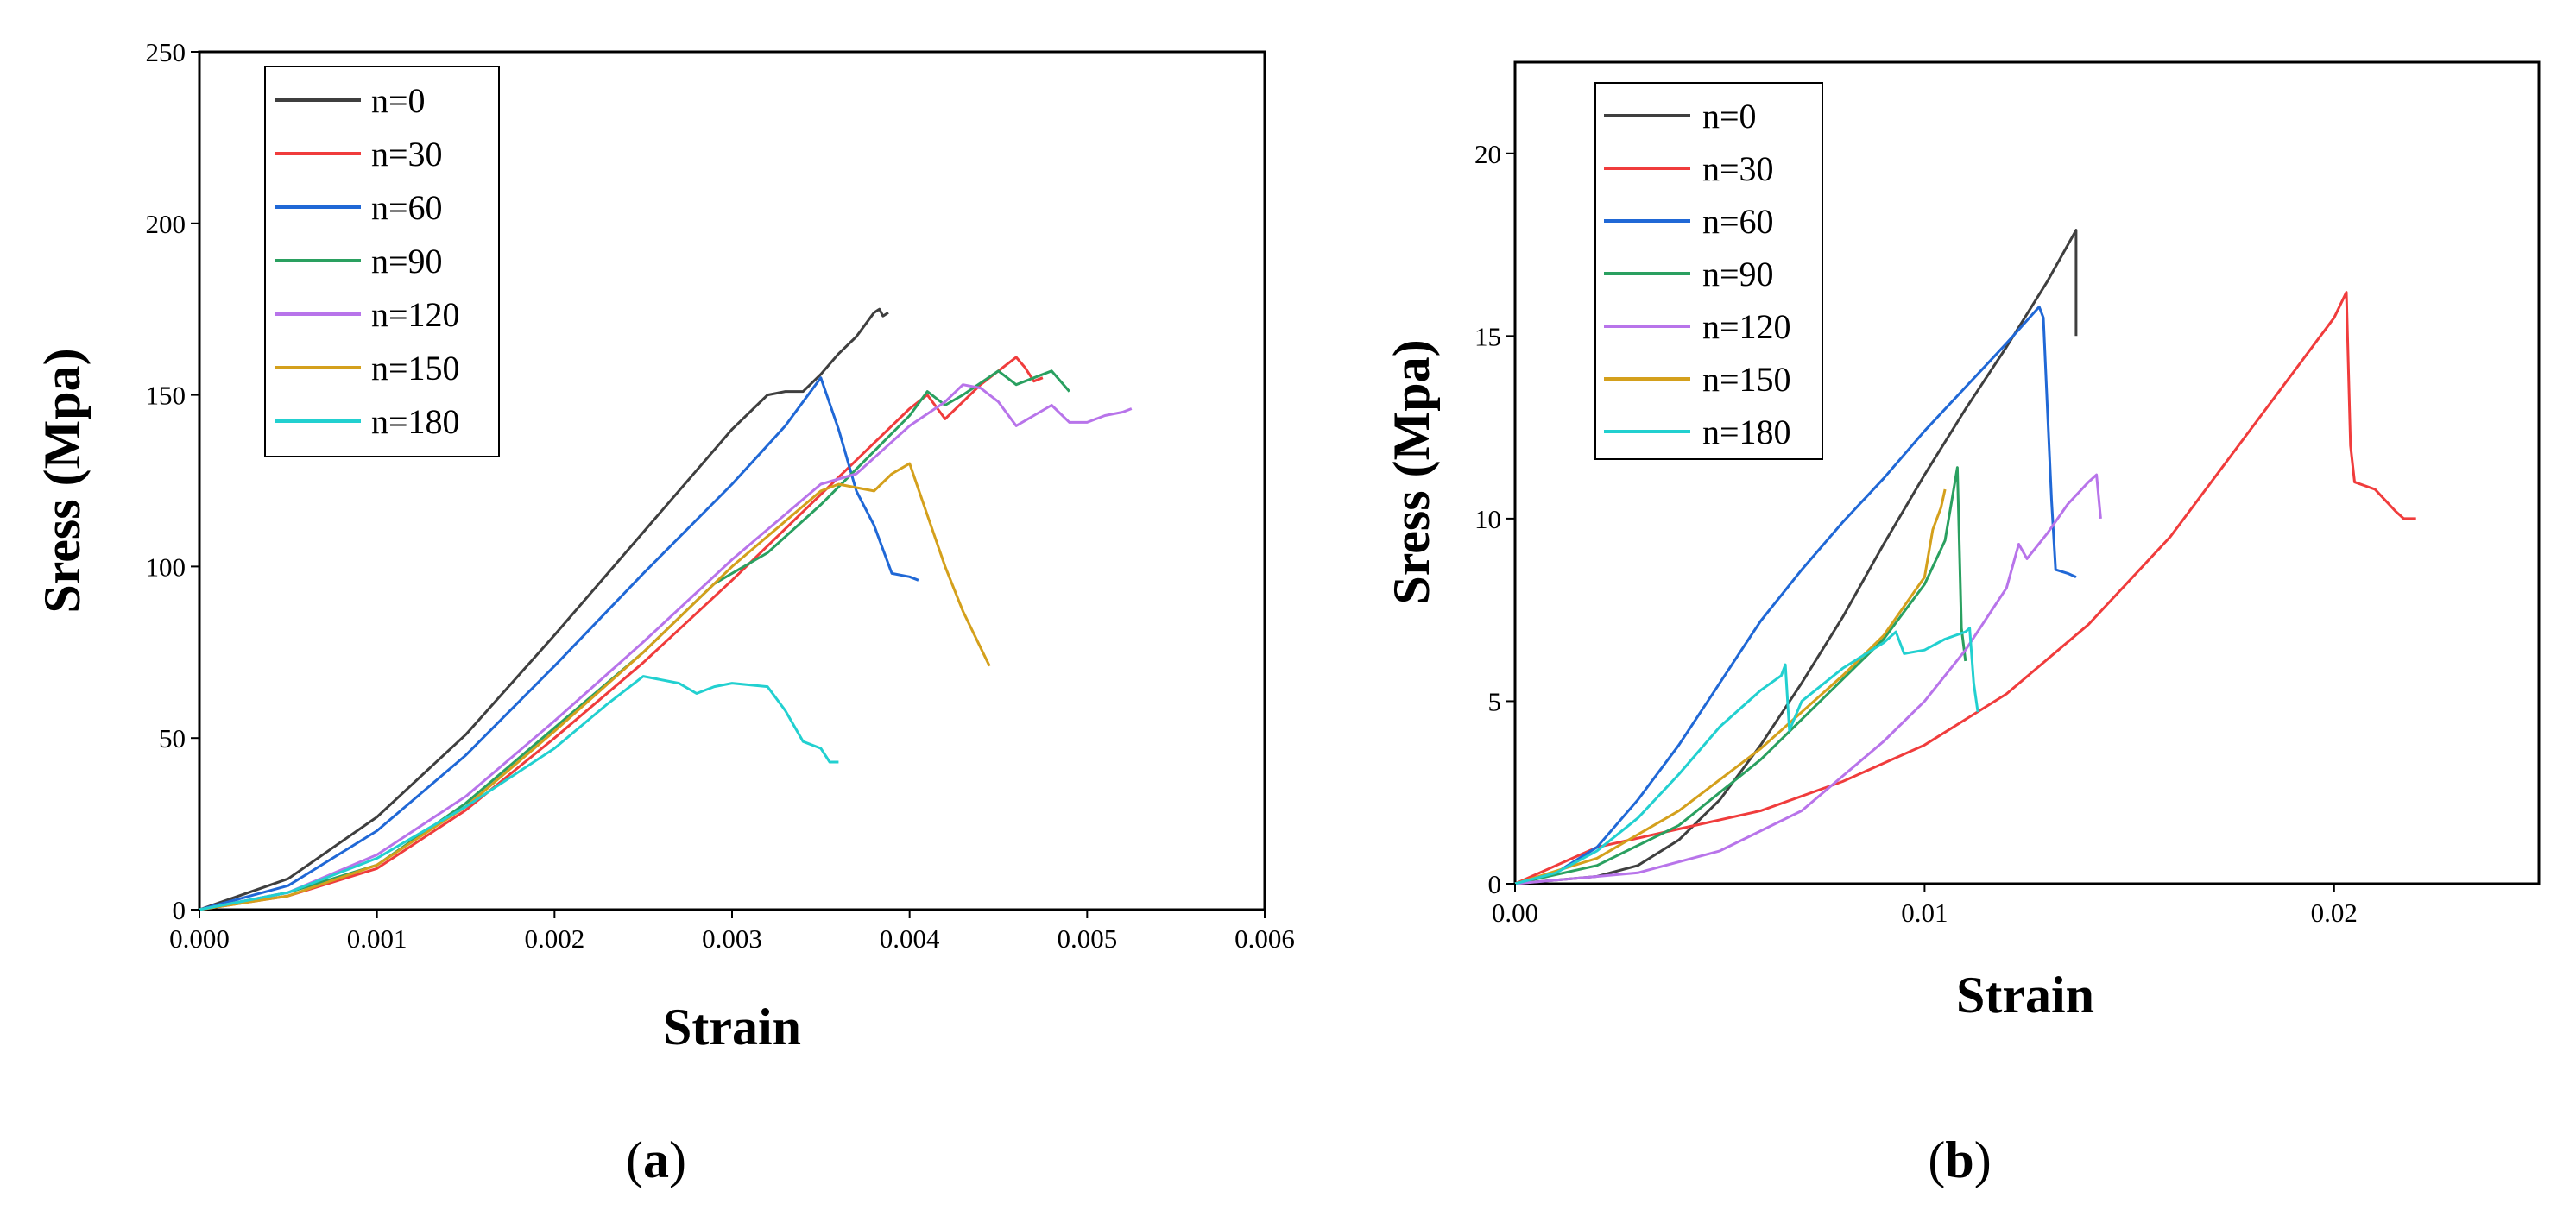  I want to click on y-tick-label: 100, so click(166, 567).